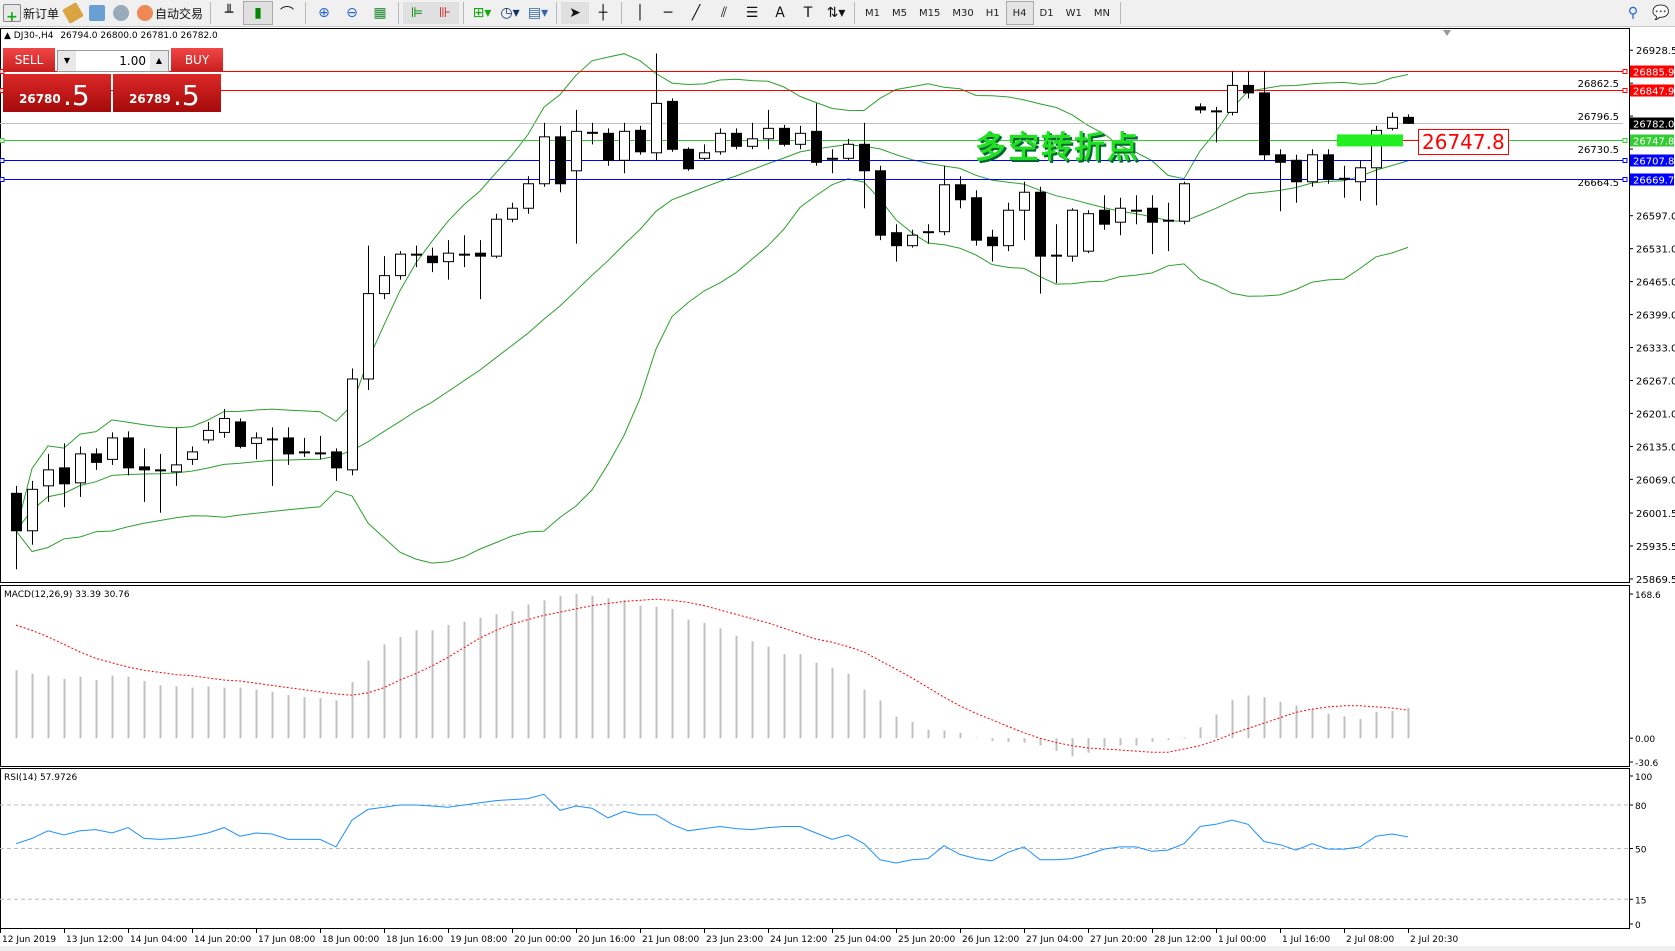  What do you see at coordinates (862, 940) in the screenshot?
I see `time-tick-label: 25 Jun 04:00` at bounding box center [862, 940].